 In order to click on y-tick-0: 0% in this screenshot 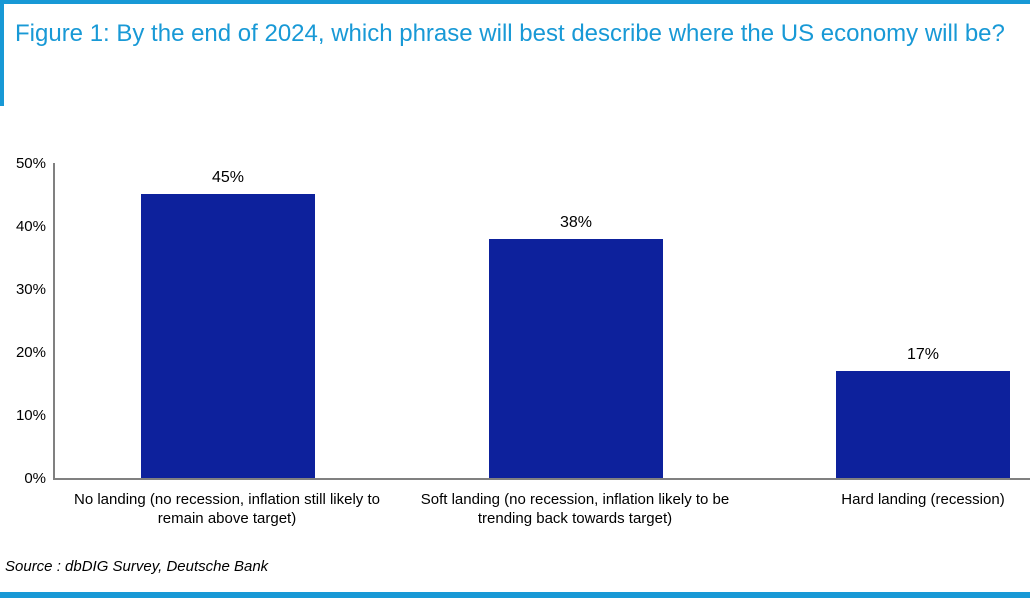, I will do `click(35, 478)`.